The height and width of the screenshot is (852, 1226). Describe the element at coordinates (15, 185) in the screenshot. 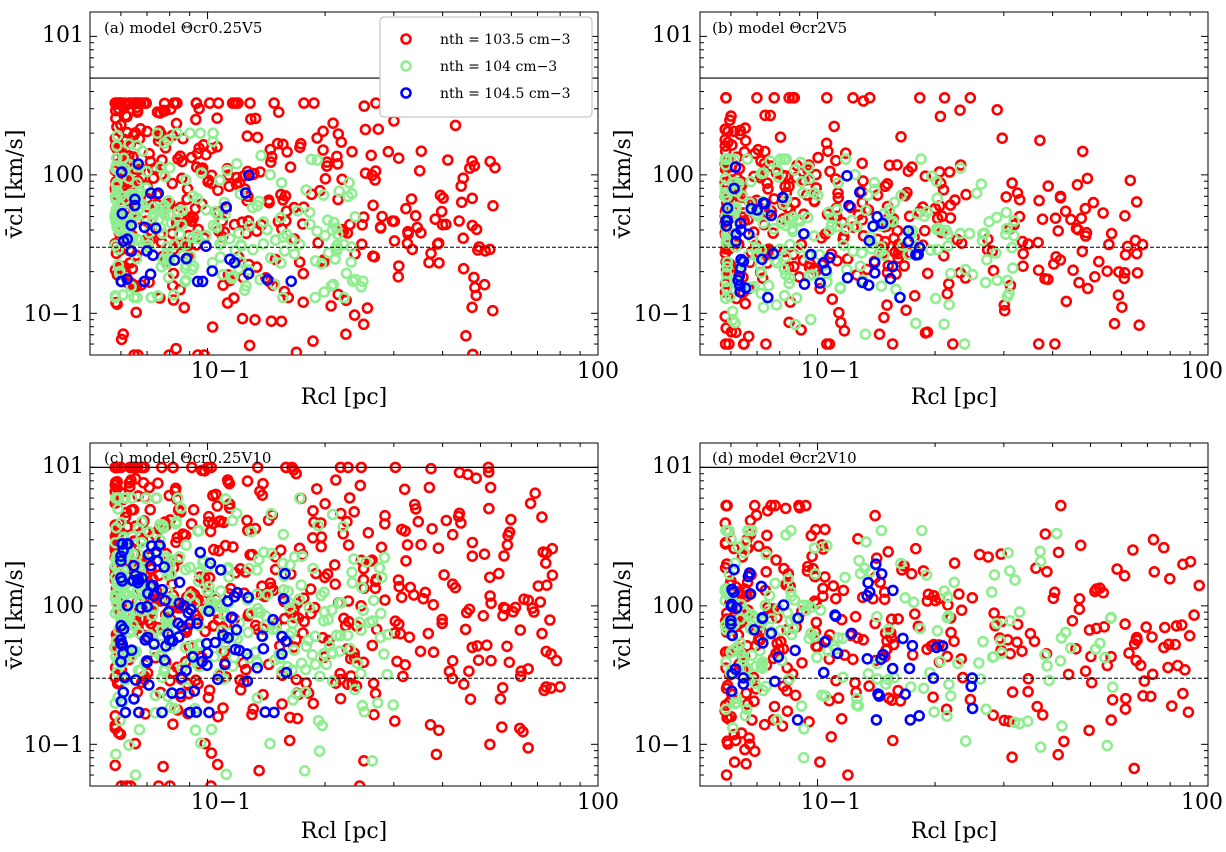

I see `panel-a-ylabel: v̄cl [km/s]` at that location.